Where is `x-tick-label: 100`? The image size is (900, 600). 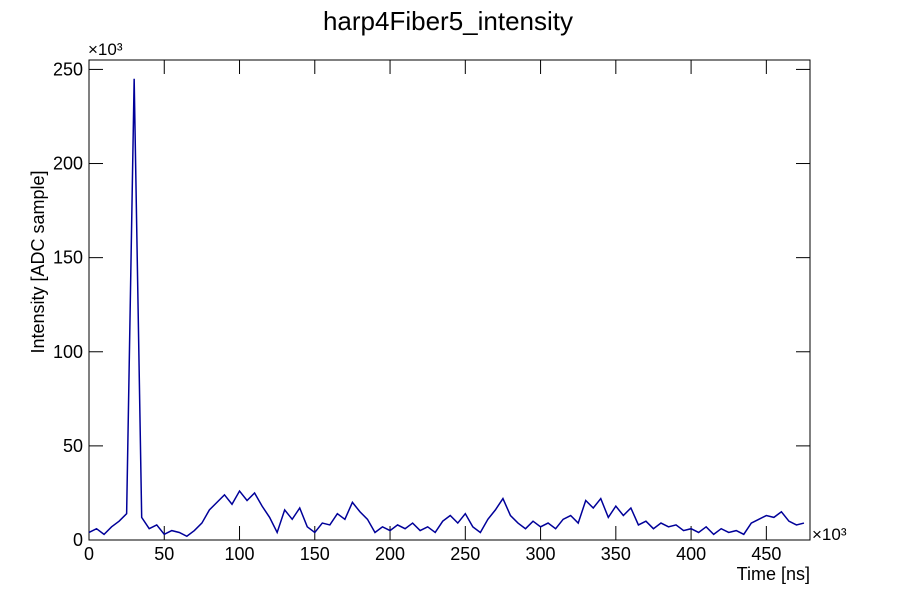
x-tick-label: 100 is located at coordinates (239, 554).